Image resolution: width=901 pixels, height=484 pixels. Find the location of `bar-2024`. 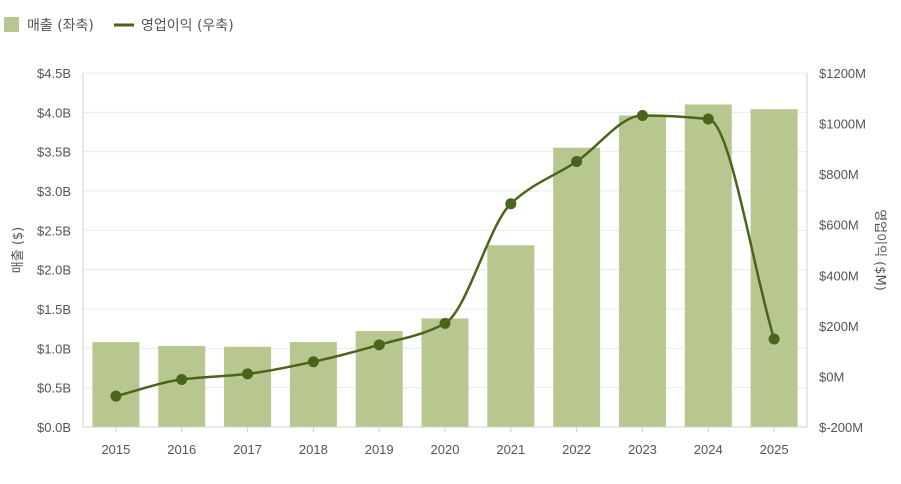

bar-2024 is located at coordinates (708, 265).